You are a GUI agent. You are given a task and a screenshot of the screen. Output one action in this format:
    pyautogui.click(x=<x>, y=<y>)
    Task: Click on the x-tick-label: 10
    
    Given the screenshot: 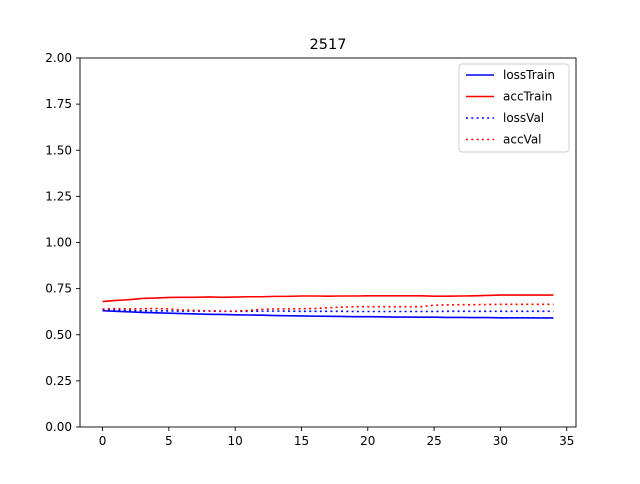 What is the action you would take?
    pyautogui.click(x=235, y=441)
    